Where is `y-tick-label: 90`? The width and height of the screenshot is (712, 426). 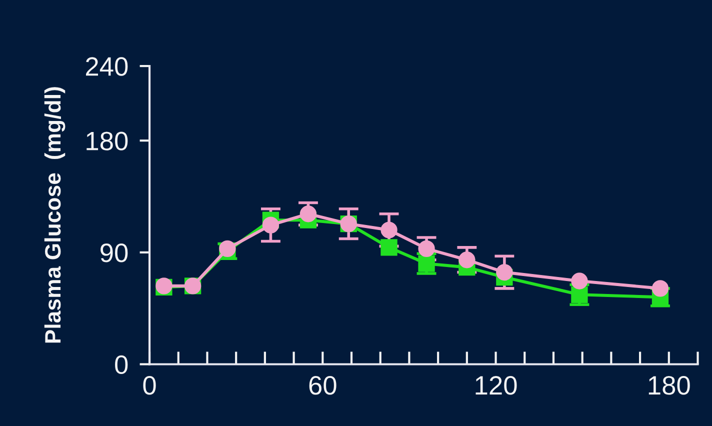
y-tick-label: 90 is located at coordinates (114, 253).